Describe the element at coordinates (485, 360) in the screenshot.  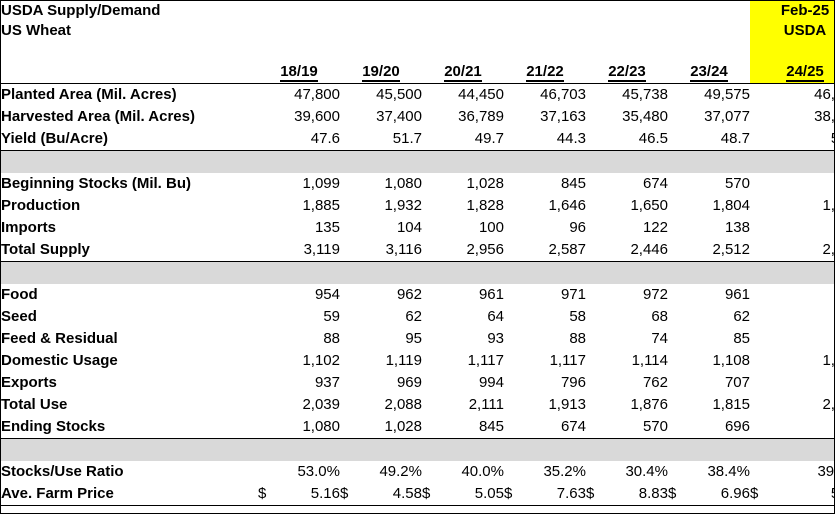
I see `cell-value: 1,117` at that location.